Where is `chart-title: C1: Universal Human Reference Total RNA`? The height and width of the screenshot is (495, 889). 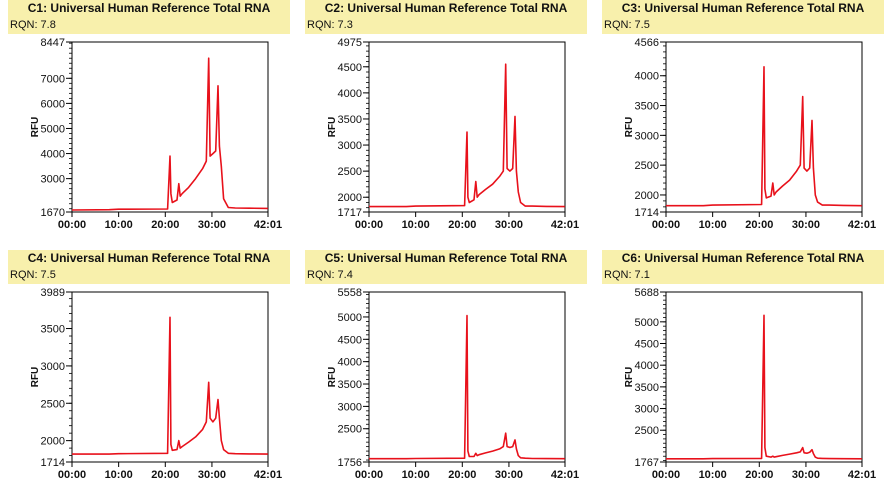
chart-title: C1: Universal Human Reference Total RNA is located at coordinates (149, 8).